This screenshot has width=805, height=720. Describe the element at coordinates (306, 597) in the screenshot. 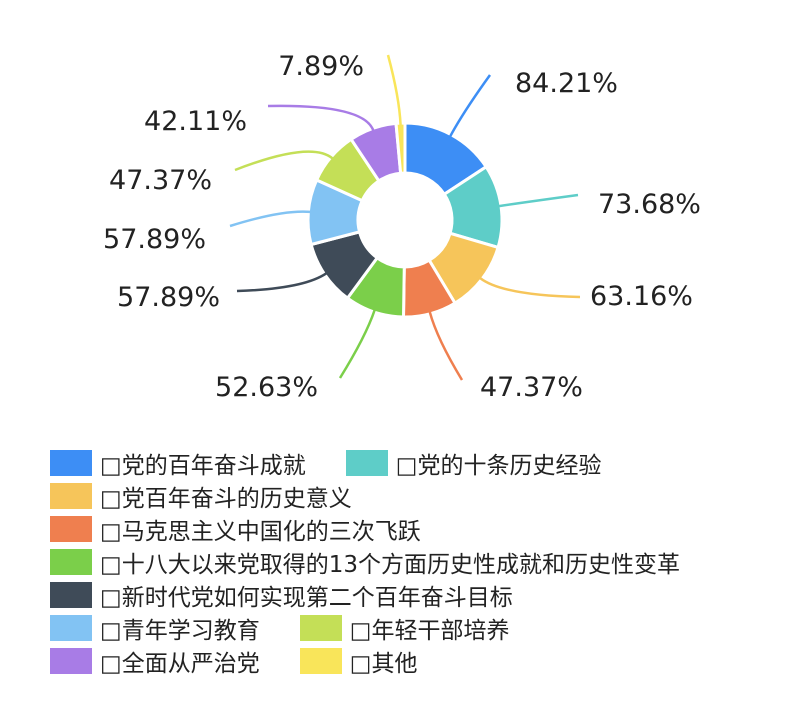

I see `legend-label: □新时代党如何实现第二个百年奋斗目标` at that location.